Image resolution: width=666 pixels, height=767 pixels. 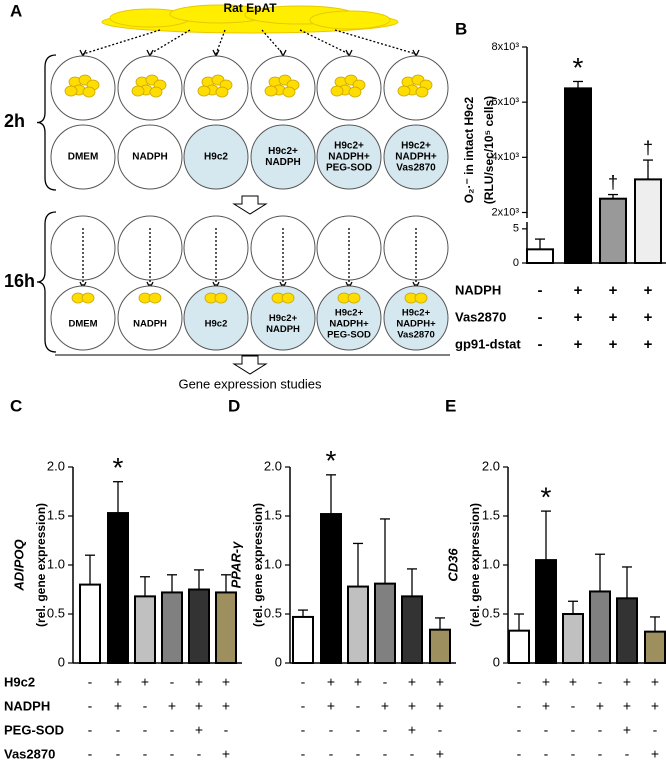 What do you see at coordinates (118, 467) in the screenshot?
I see `significance-mark: *` at bounding box center [118, 467].